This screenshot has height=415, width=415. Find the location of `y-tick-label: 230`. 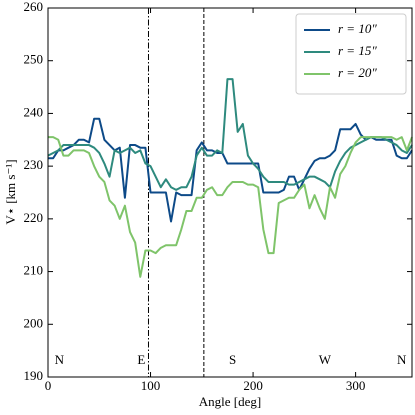

y-tick-label: 230 is located at coordinates (34, 164).